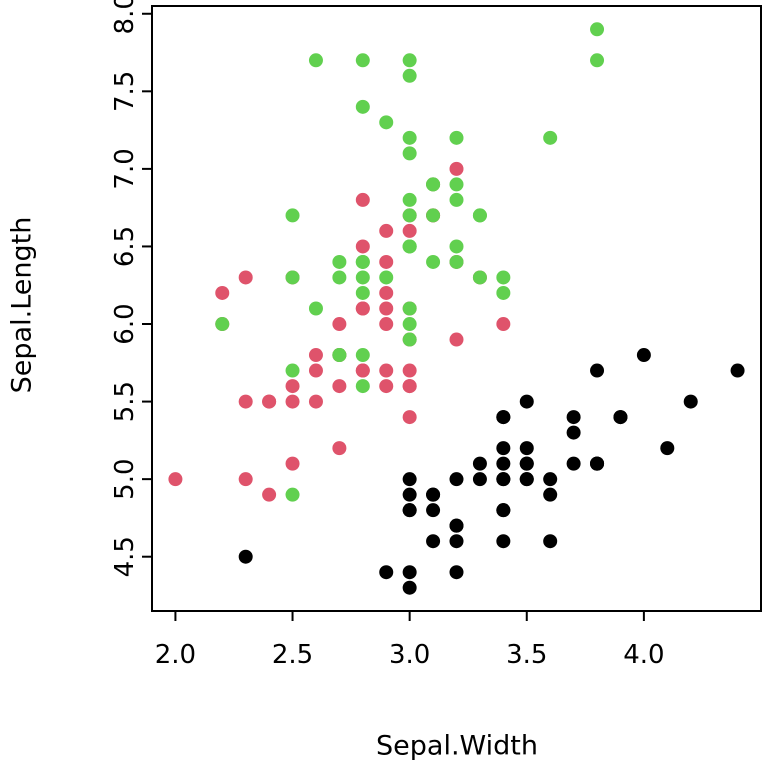 The image size is (768, 768). I want to click on y-tick-label: 5.5, so click(125, 401).